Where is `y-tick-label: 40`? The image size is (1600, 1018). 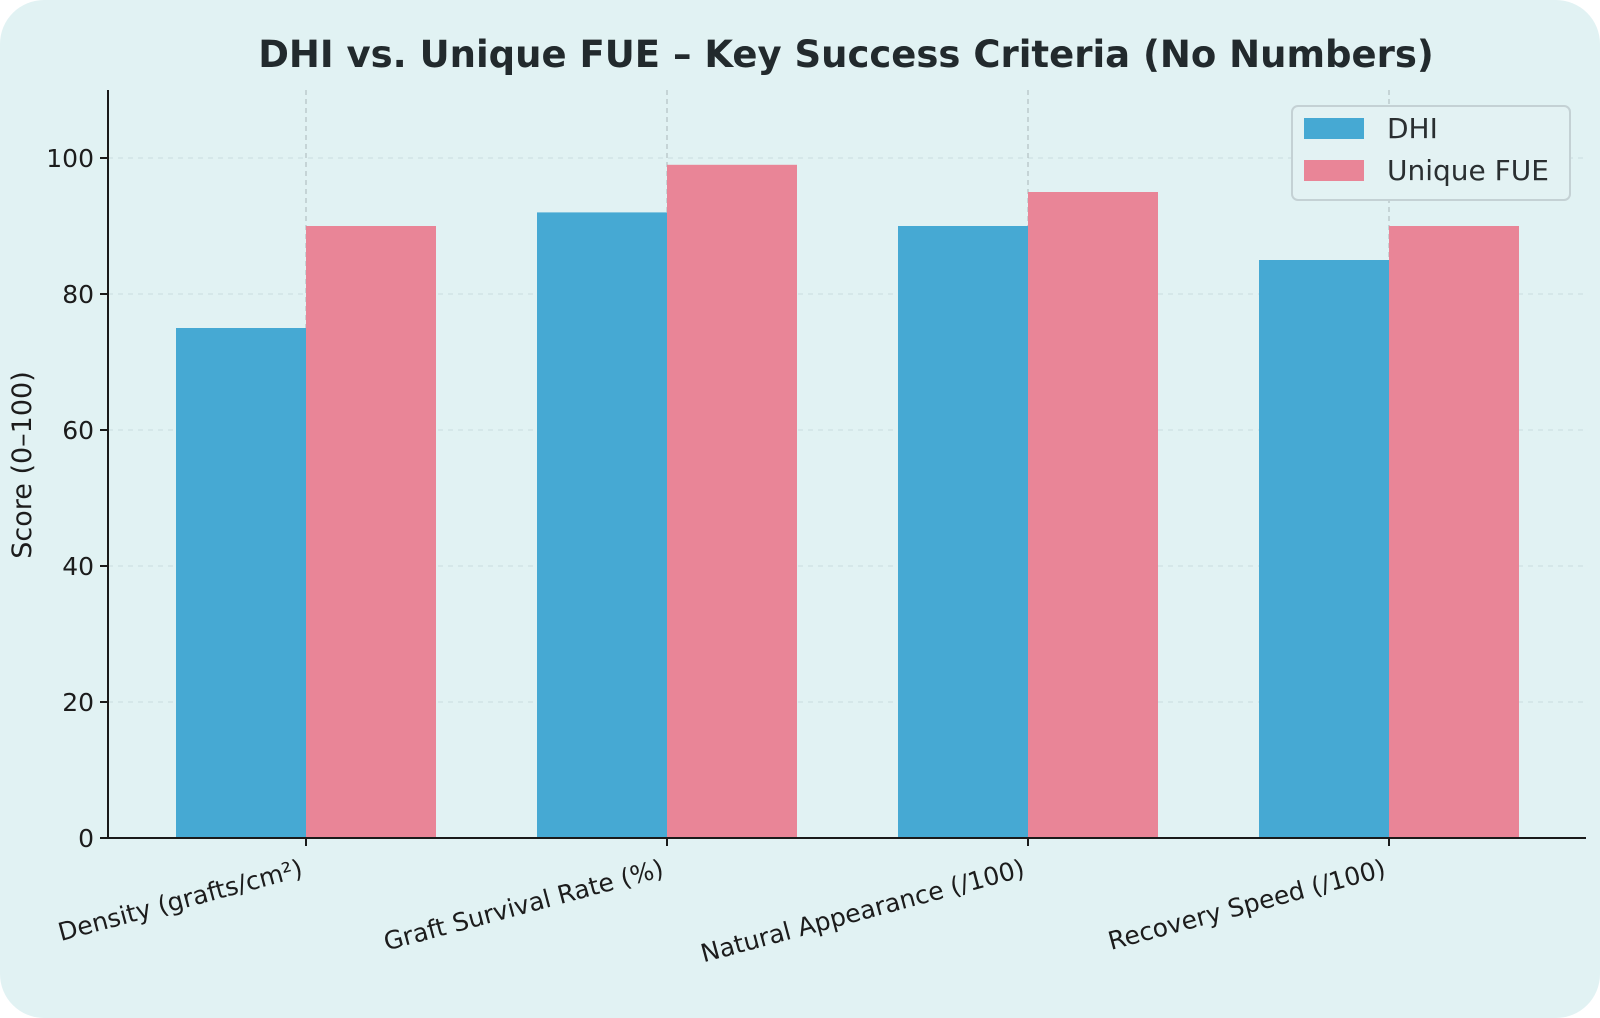 y-tick-label: 40 is located at coordinates (78, 566).